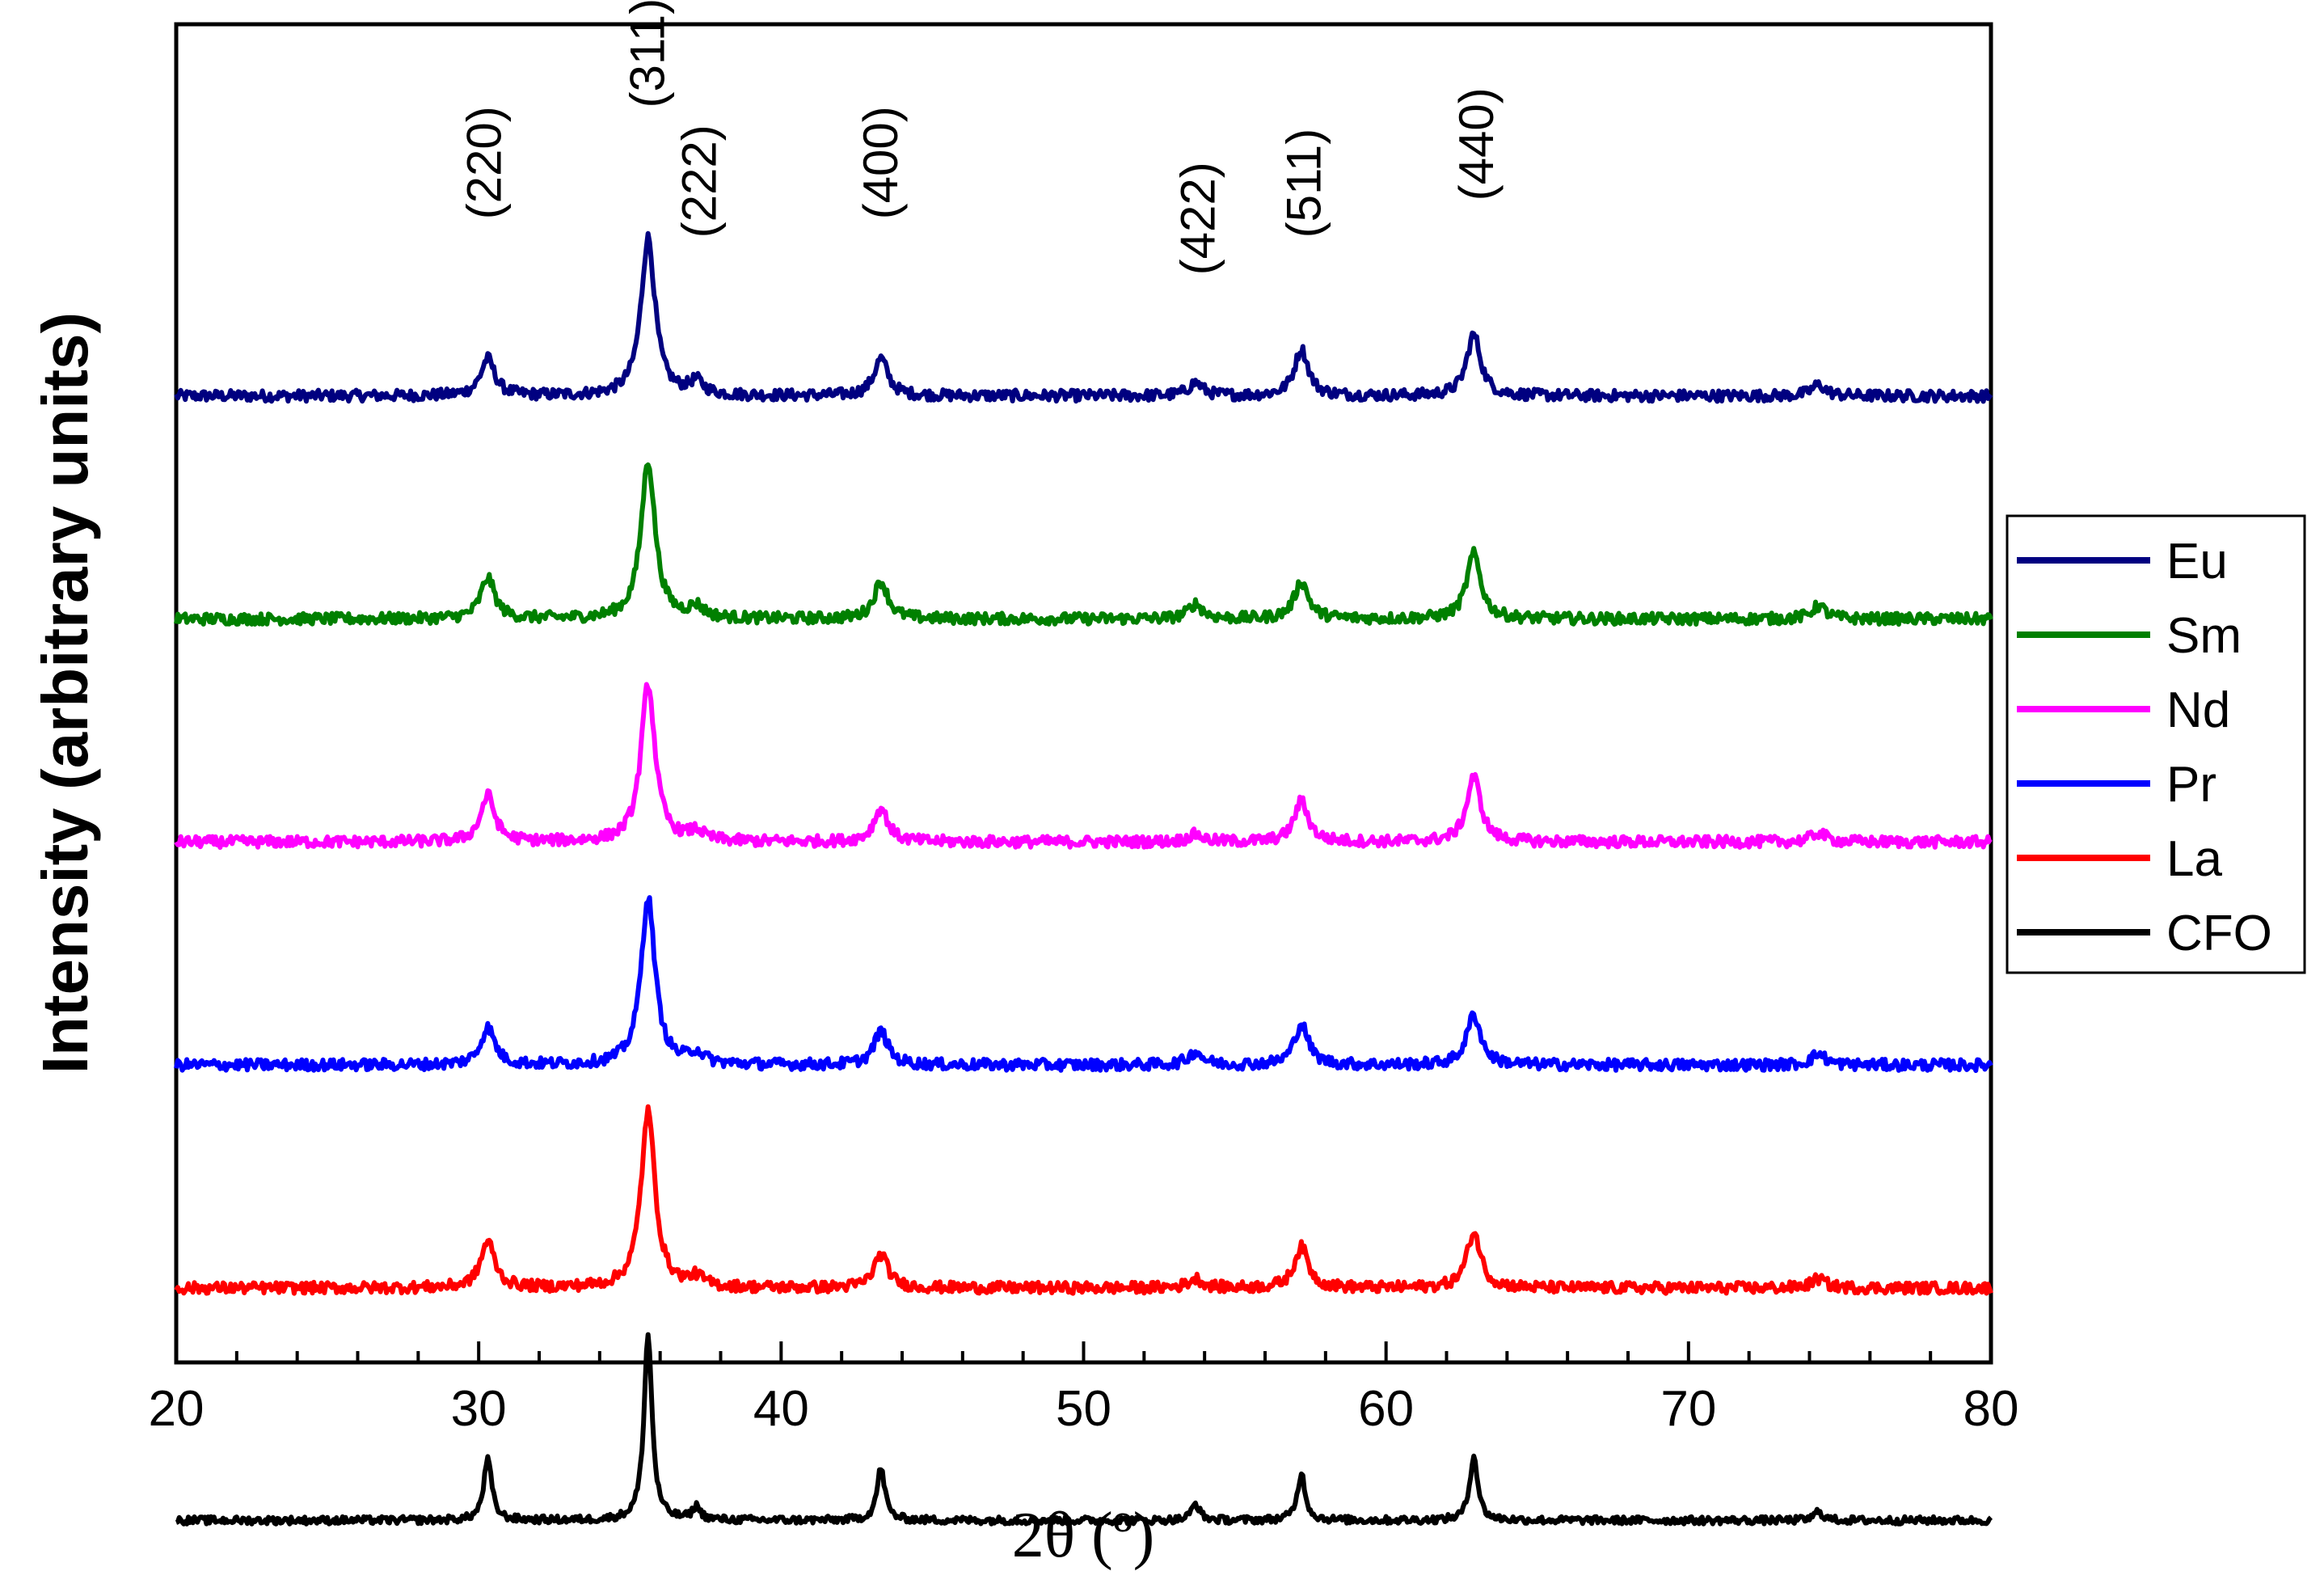 This screenshot has width=2324, height=1588. What do you see at coordinates (2191, 785) in the screenshot?
I see `legend-label-pr: Pr` at bounding box center [2191, 785].